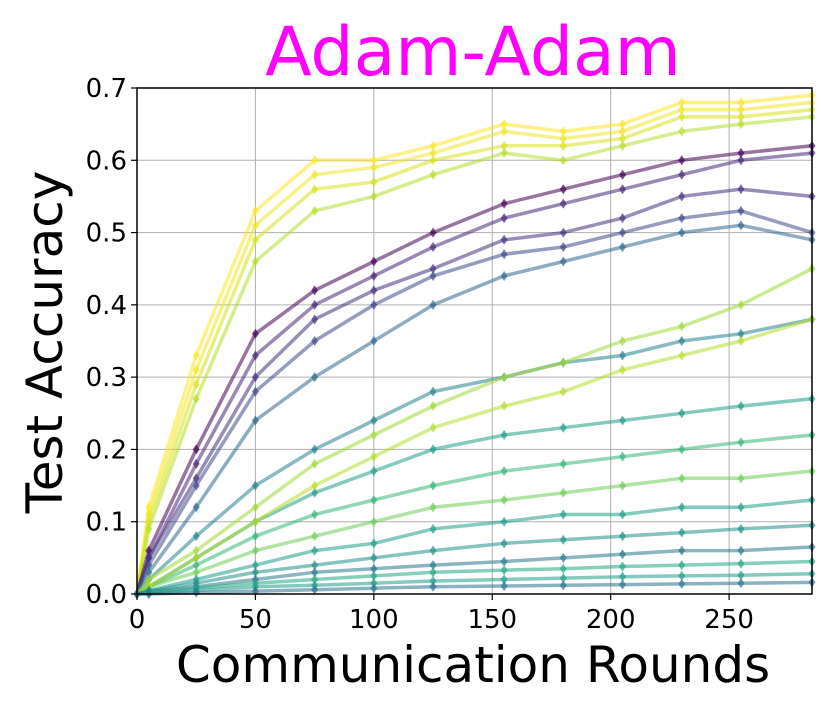  I want to click on y-tick-label: 0.1, so click(106, 523).